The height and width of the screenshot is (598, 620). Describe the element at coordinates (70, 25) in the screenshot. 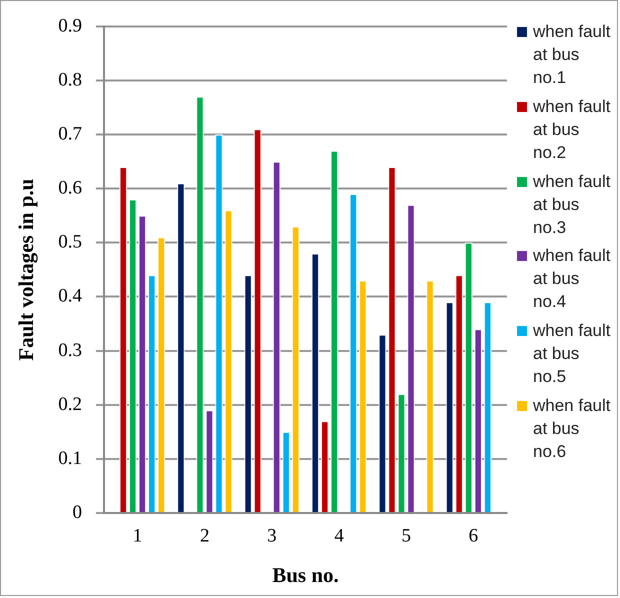

I see `y-tick-label: 0.9` at that location.